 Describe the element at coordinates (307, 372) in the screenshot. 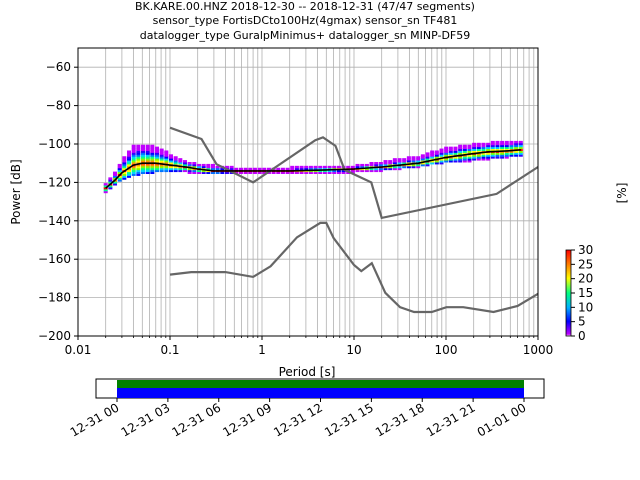

I see `x-axis-label: Period [s]` at that location.